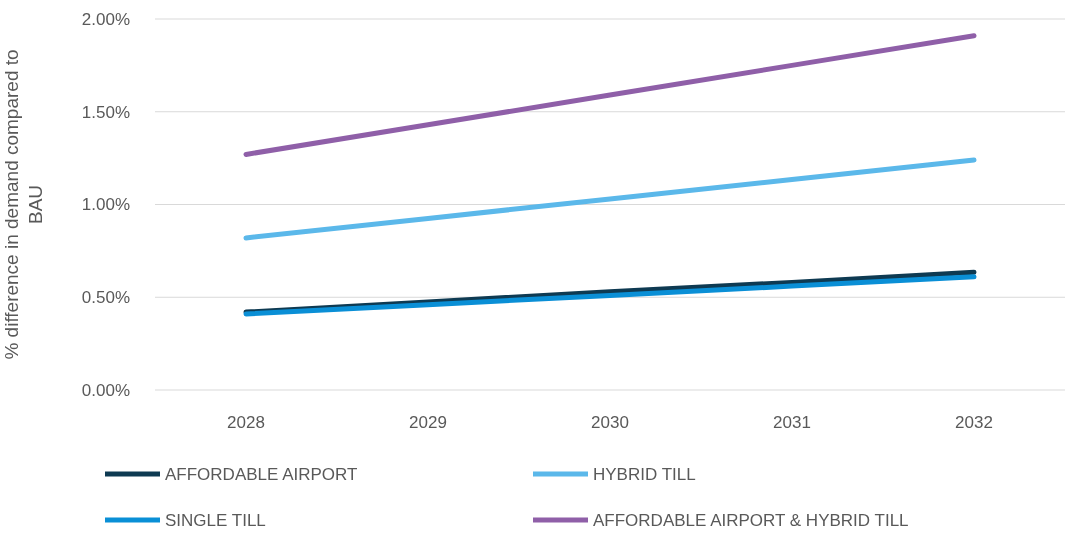 Image resolution: width=1067 pixels, height=534 pixels. What do you see at coordinates (610, 422) in the screenshot?
I see `x-tick-label: 2030` at bounding box center [610, 422].